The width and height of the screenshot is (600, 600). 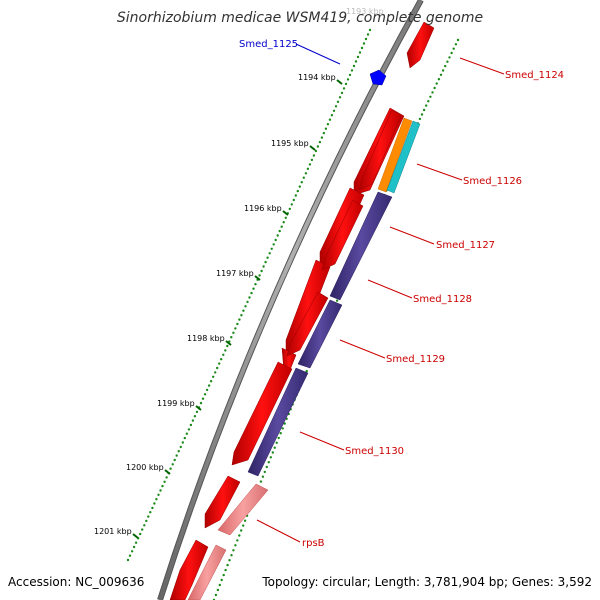 What do you see at coordinates (365, 11) in the screenshot?
I see `kbp-tick-label-top: 1193 kbp` at bounding box center [365, 11].